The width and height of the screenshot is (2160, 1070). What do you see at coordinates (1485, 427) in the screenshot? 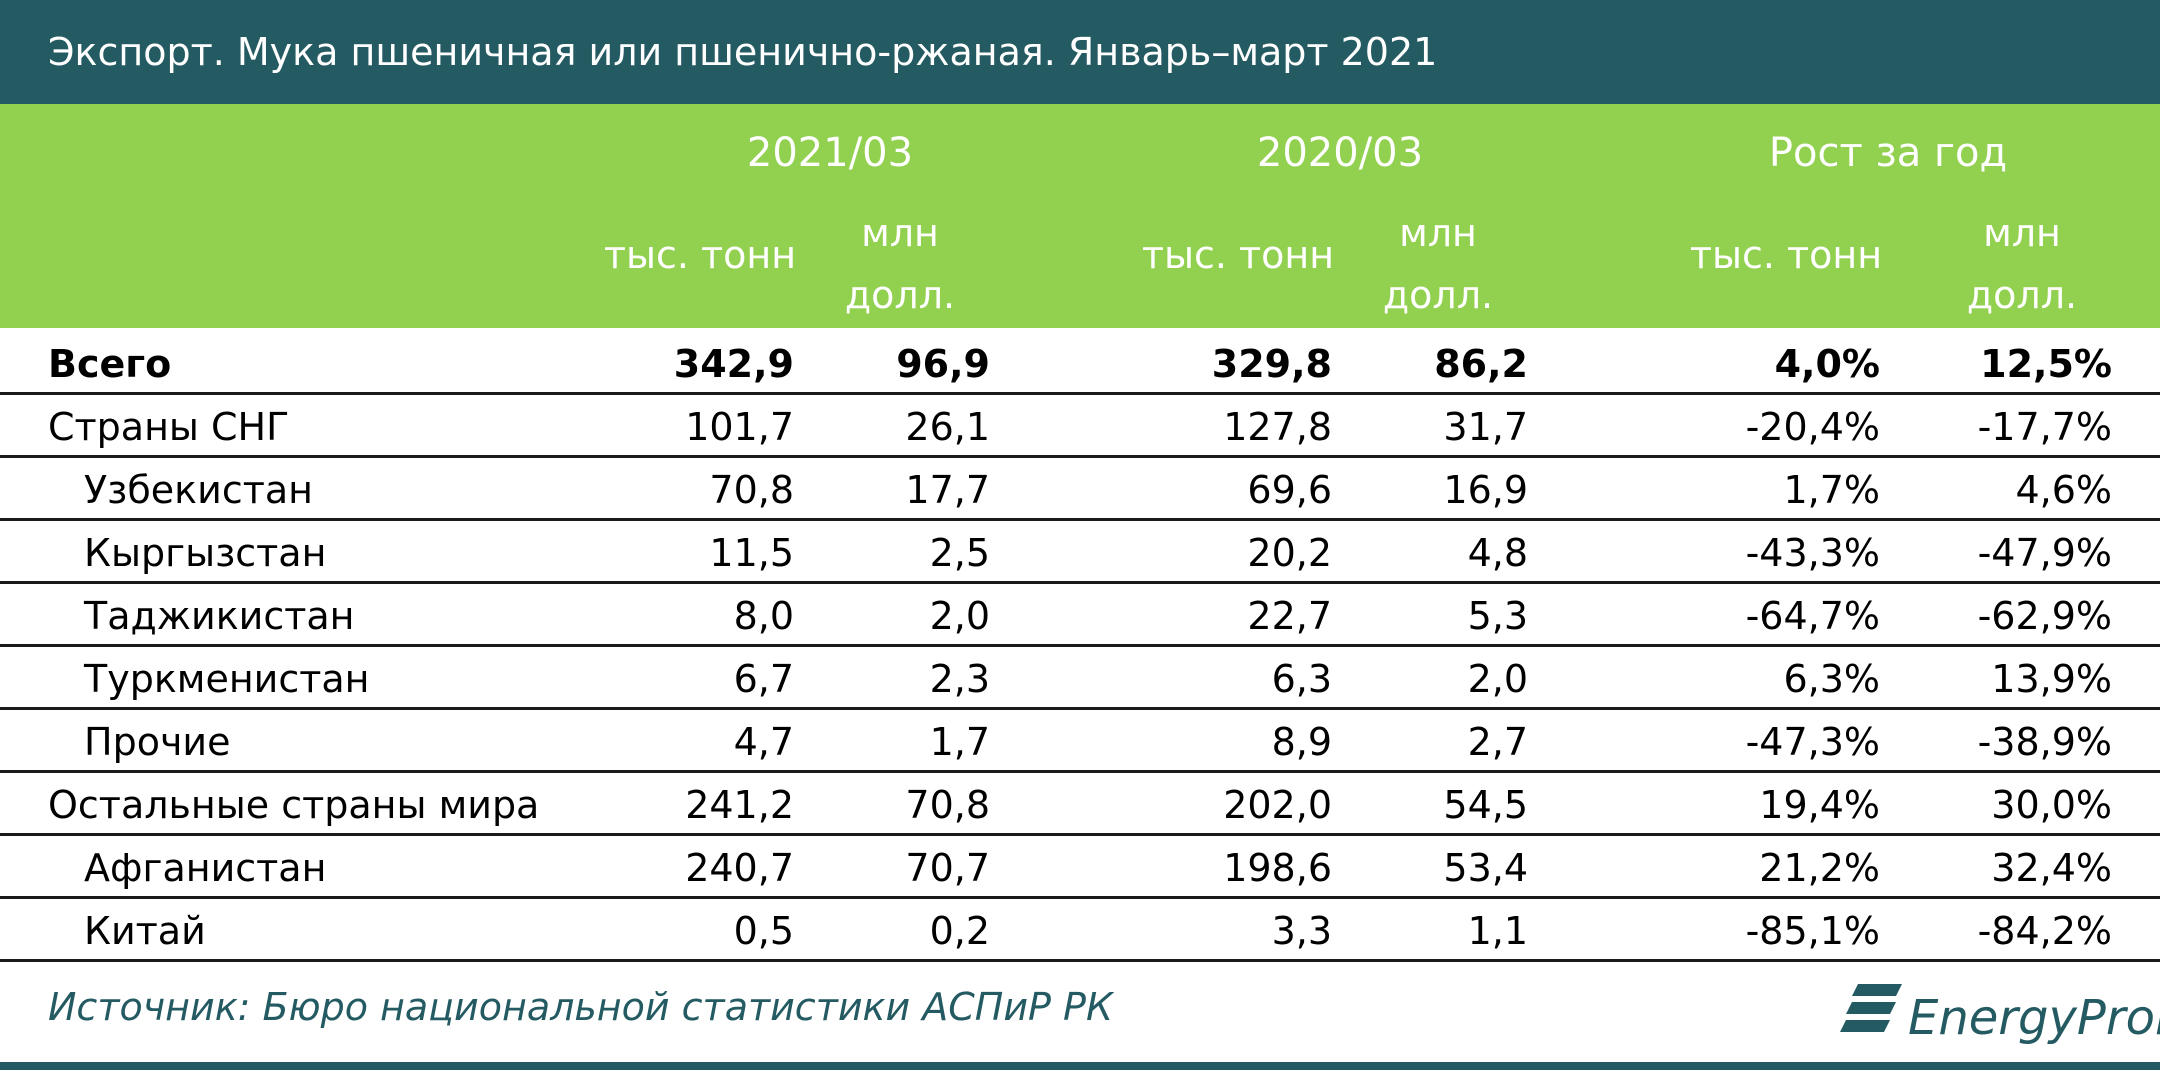
I see `table-cell: 31,7` at bounding box center [1485, 427].